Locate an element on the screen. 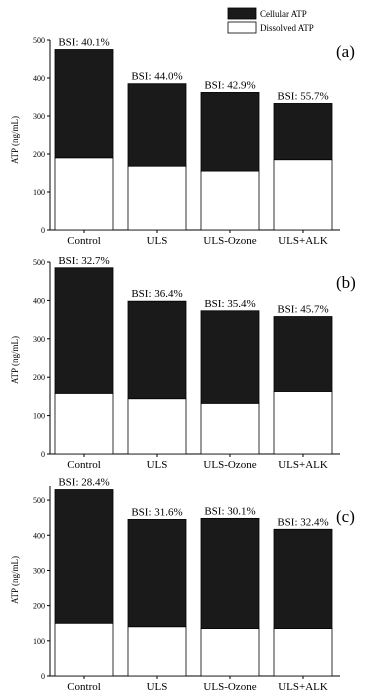 The width and height of the screenshot is (365, 697). legend-swatch-dissolved is located at coordinates (242, 27).